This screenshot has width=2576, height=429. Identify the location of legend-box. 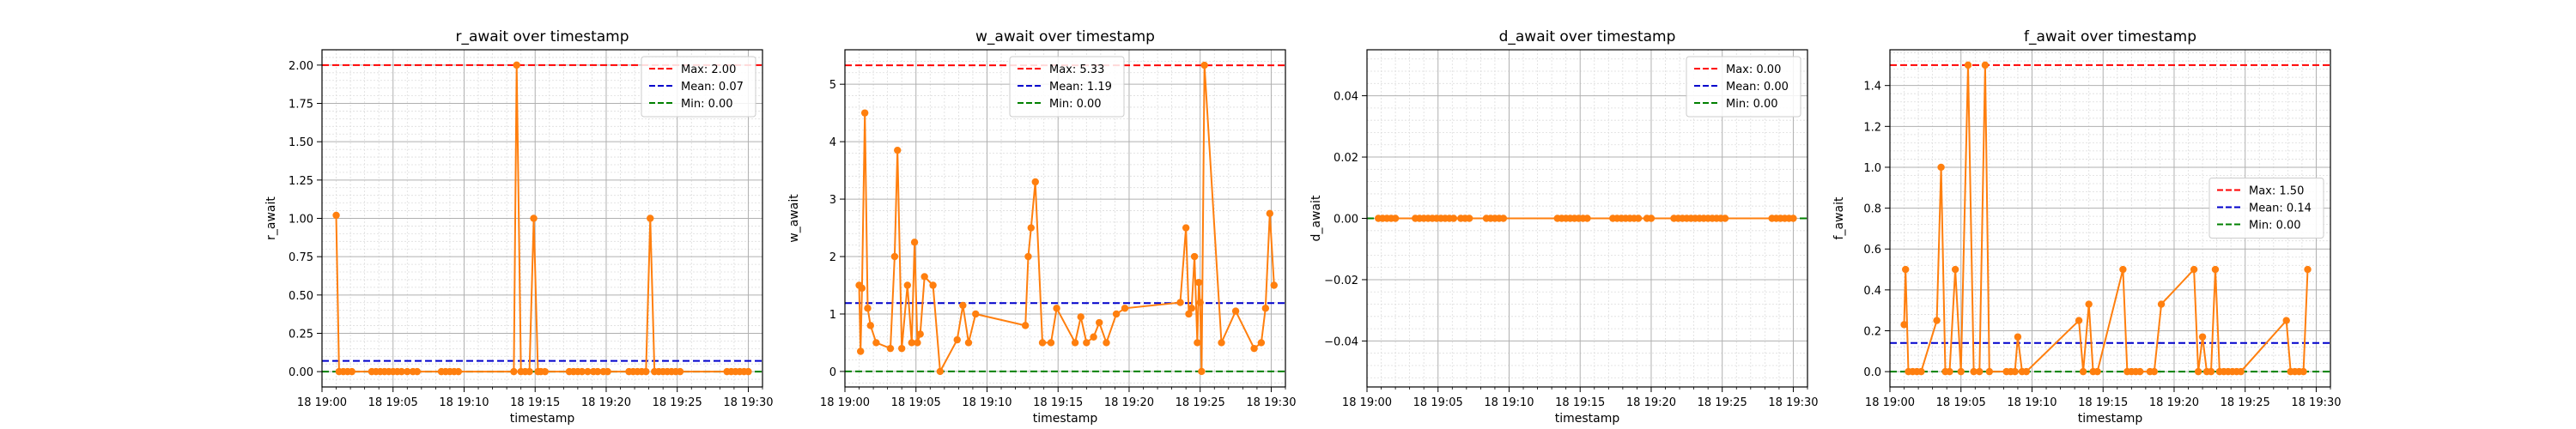
(1067, 87).